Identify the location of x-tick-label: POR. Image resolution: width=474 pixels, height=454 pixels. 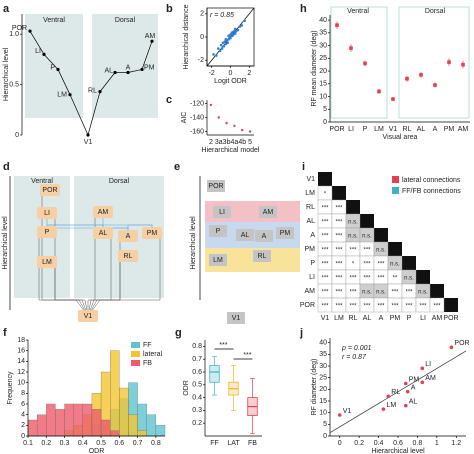
(336, 129).